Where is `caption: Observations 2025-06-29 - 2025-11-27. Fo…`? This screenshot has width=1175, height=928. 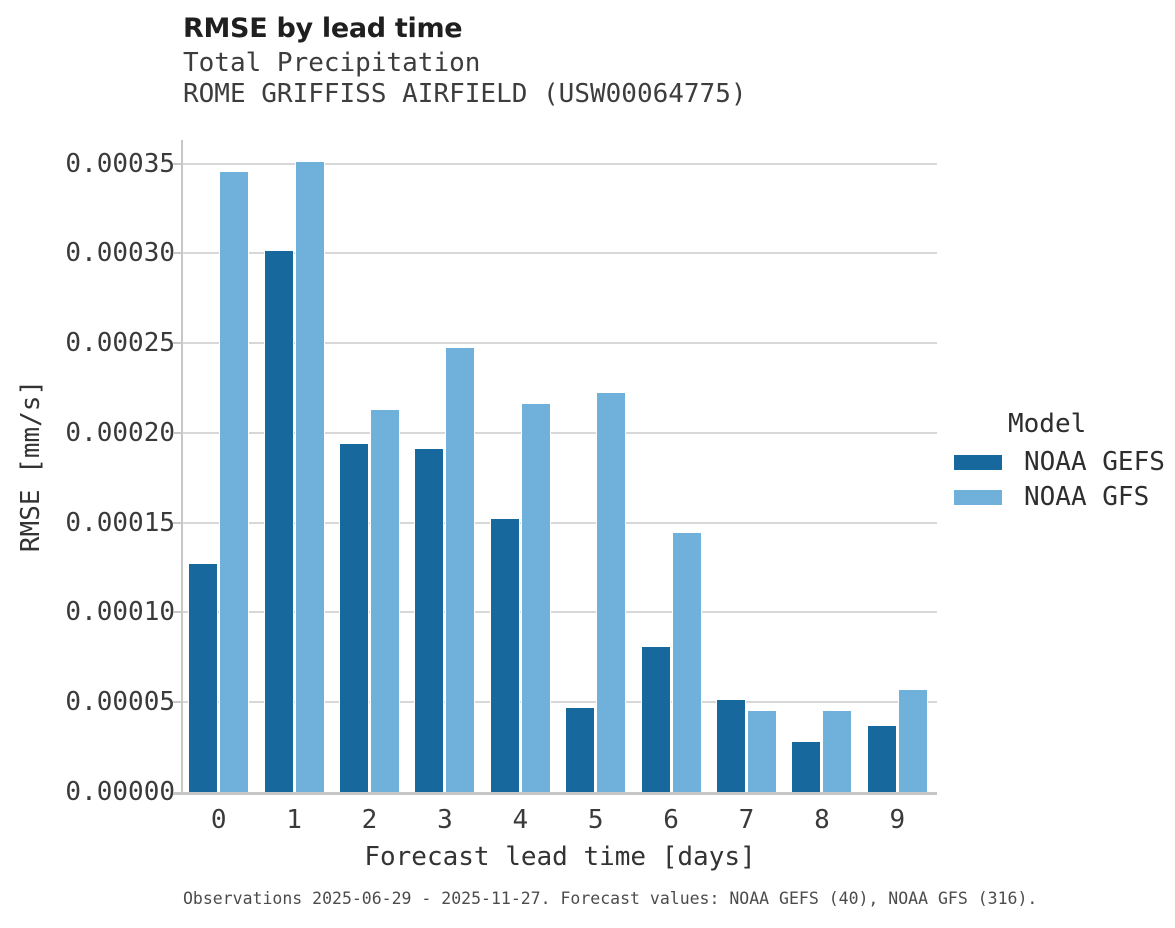 caption: Observations 2025-06-29 - 2025-11-27. Fo… is located at coordinates (610, 898).